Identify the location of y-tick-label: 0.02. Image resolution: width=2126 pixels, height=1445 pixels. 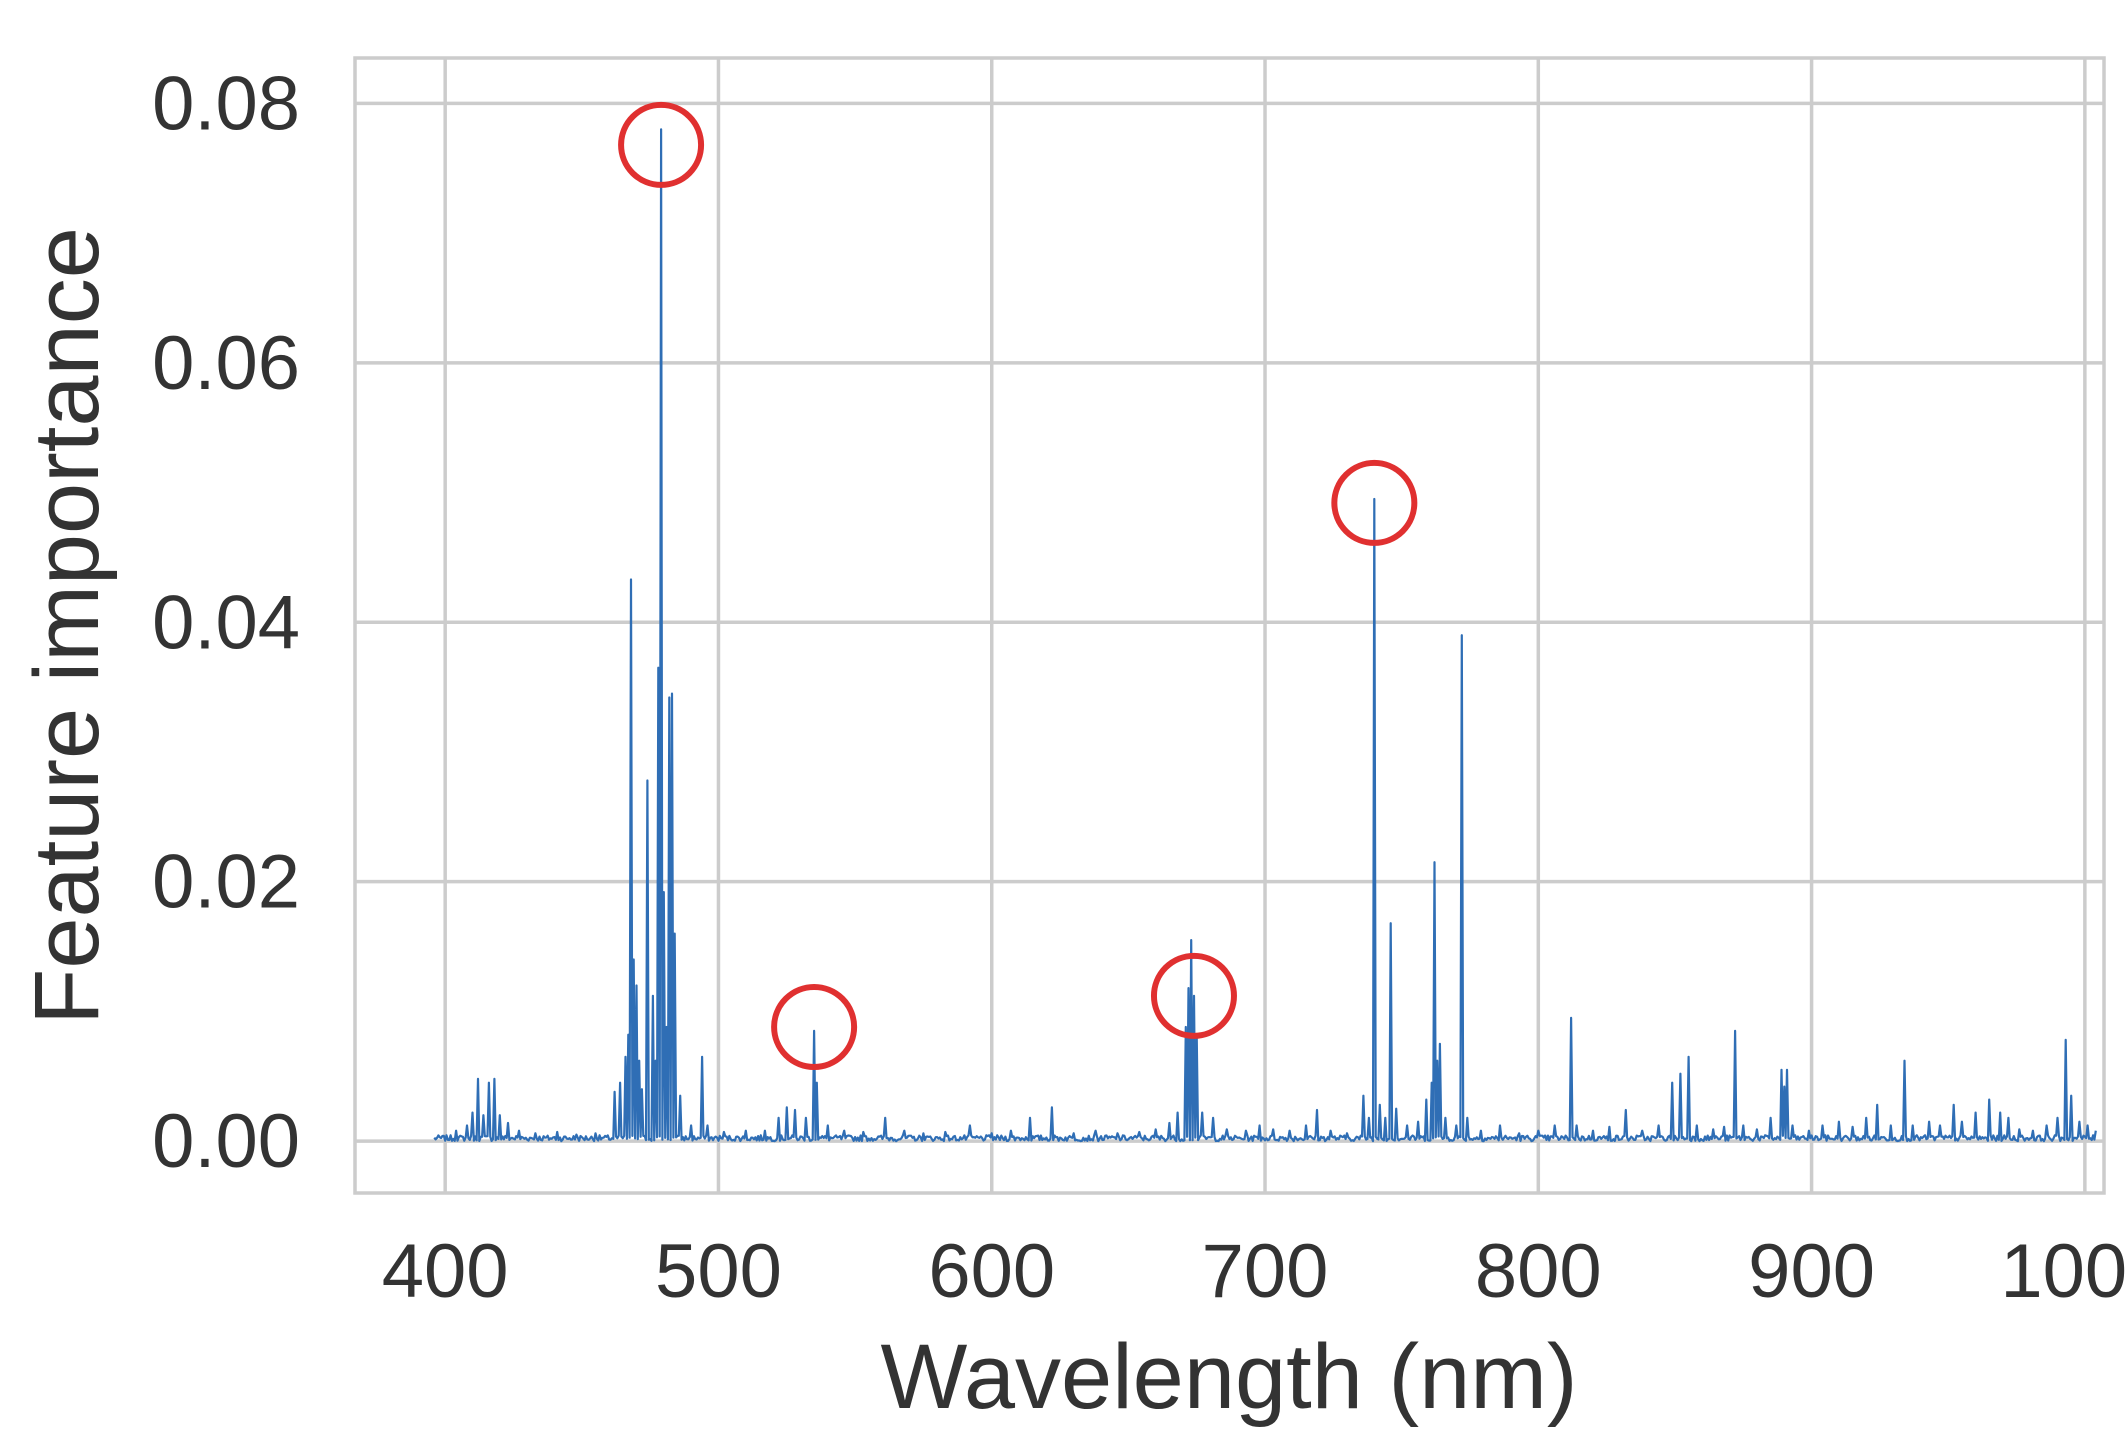
(226, 882).